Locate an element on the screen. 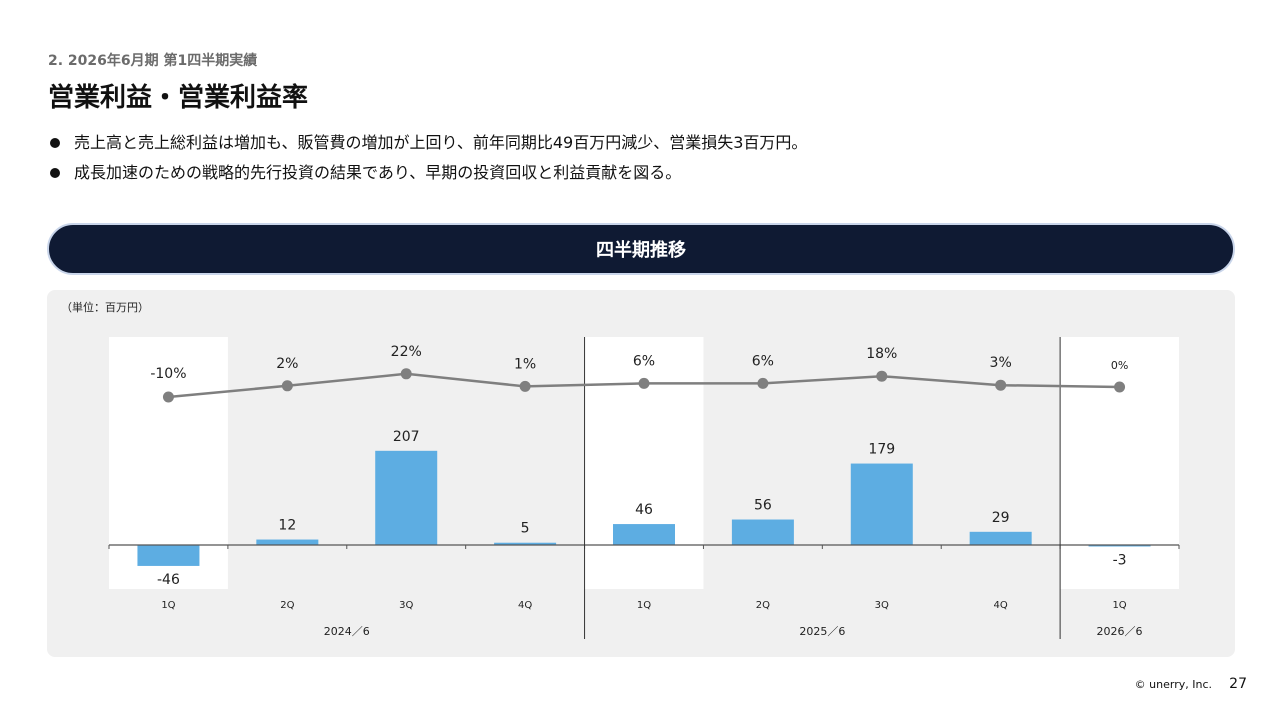 The image size is (1280, 720). chart-banner: 四半期推移 is located at coordinates (641, 249).